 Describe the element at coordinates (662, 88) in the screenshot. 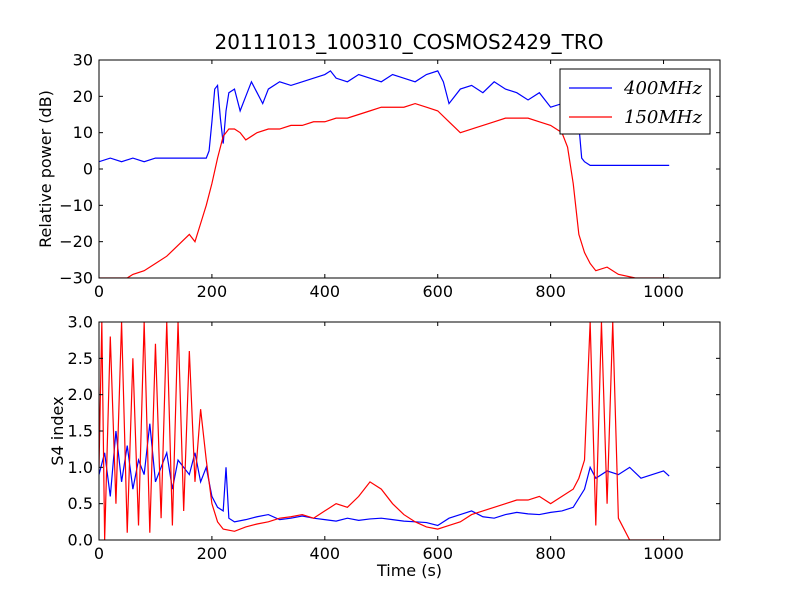

I see `legend-label: 400MHz` at that location.